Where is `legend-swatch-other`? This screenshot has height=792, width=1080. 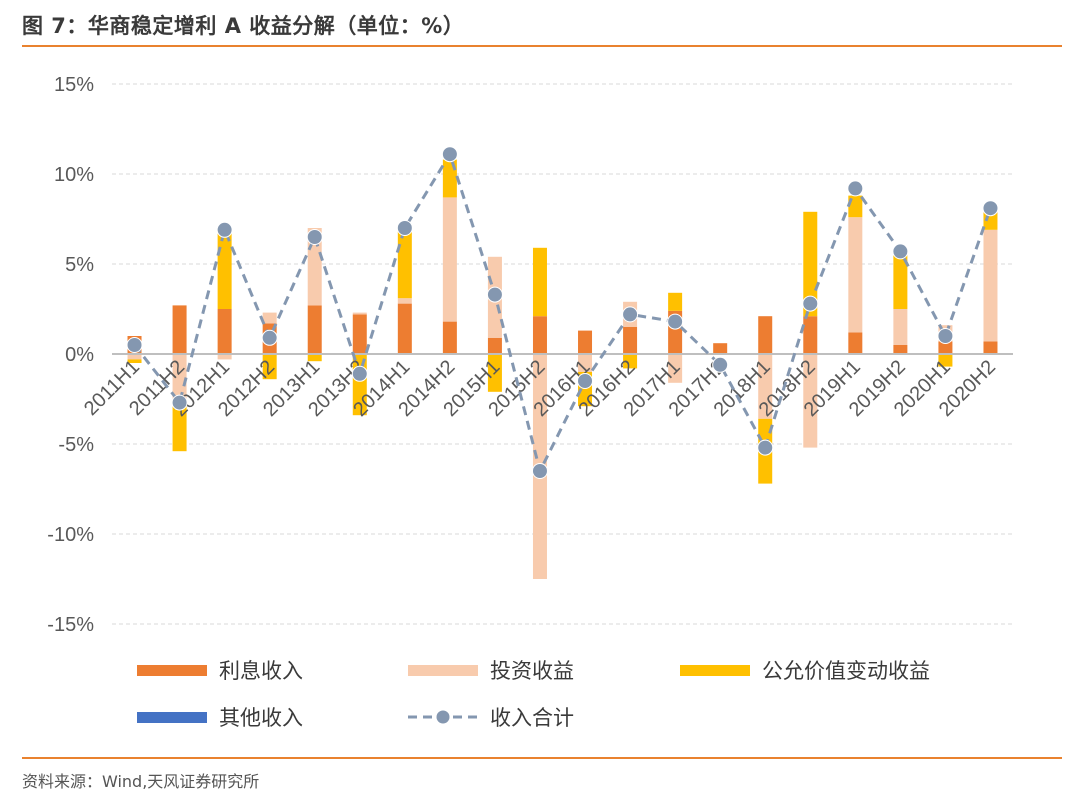 legend-swatch-other is located at coordinates (172, 717).